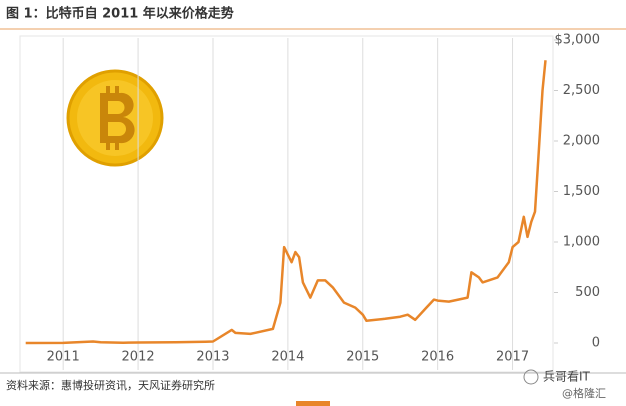  Describe the element at coordinates (581, 141) in the screenshot. I see `y-tick-label: 2,000` at that location.